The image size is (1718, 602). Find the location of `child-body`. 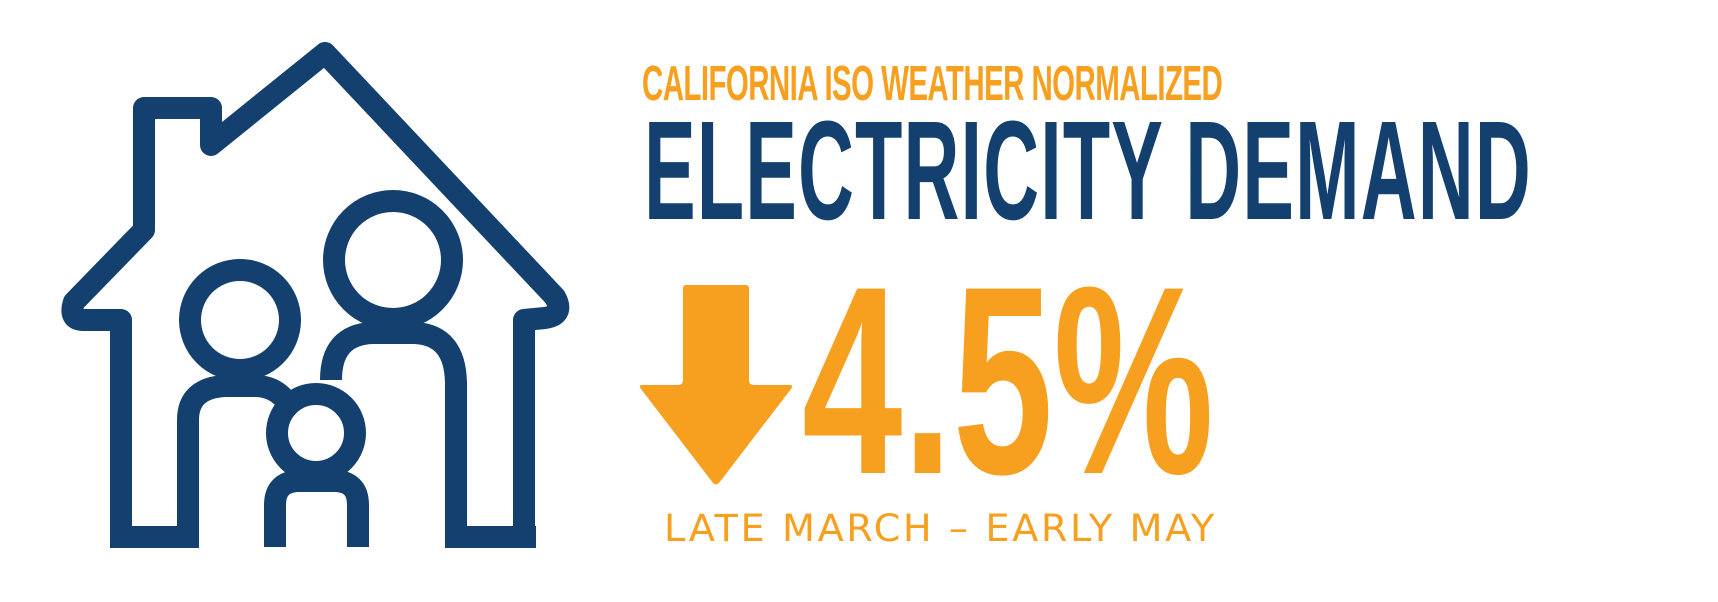

child-body is located at coordinates (316, 508).